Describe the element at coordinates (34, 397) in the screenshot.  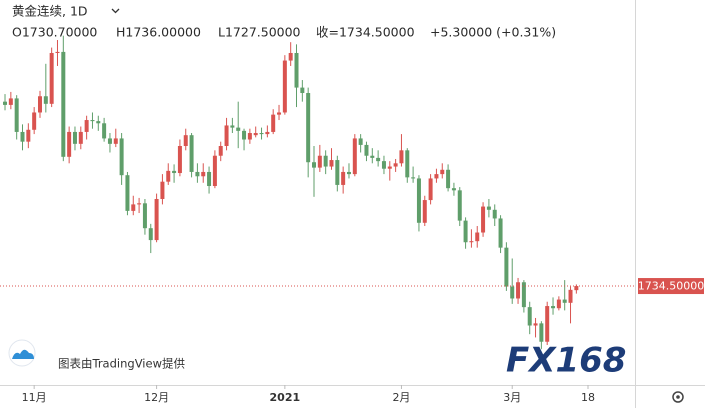
I see `x-tick-label: 11月` at that location.